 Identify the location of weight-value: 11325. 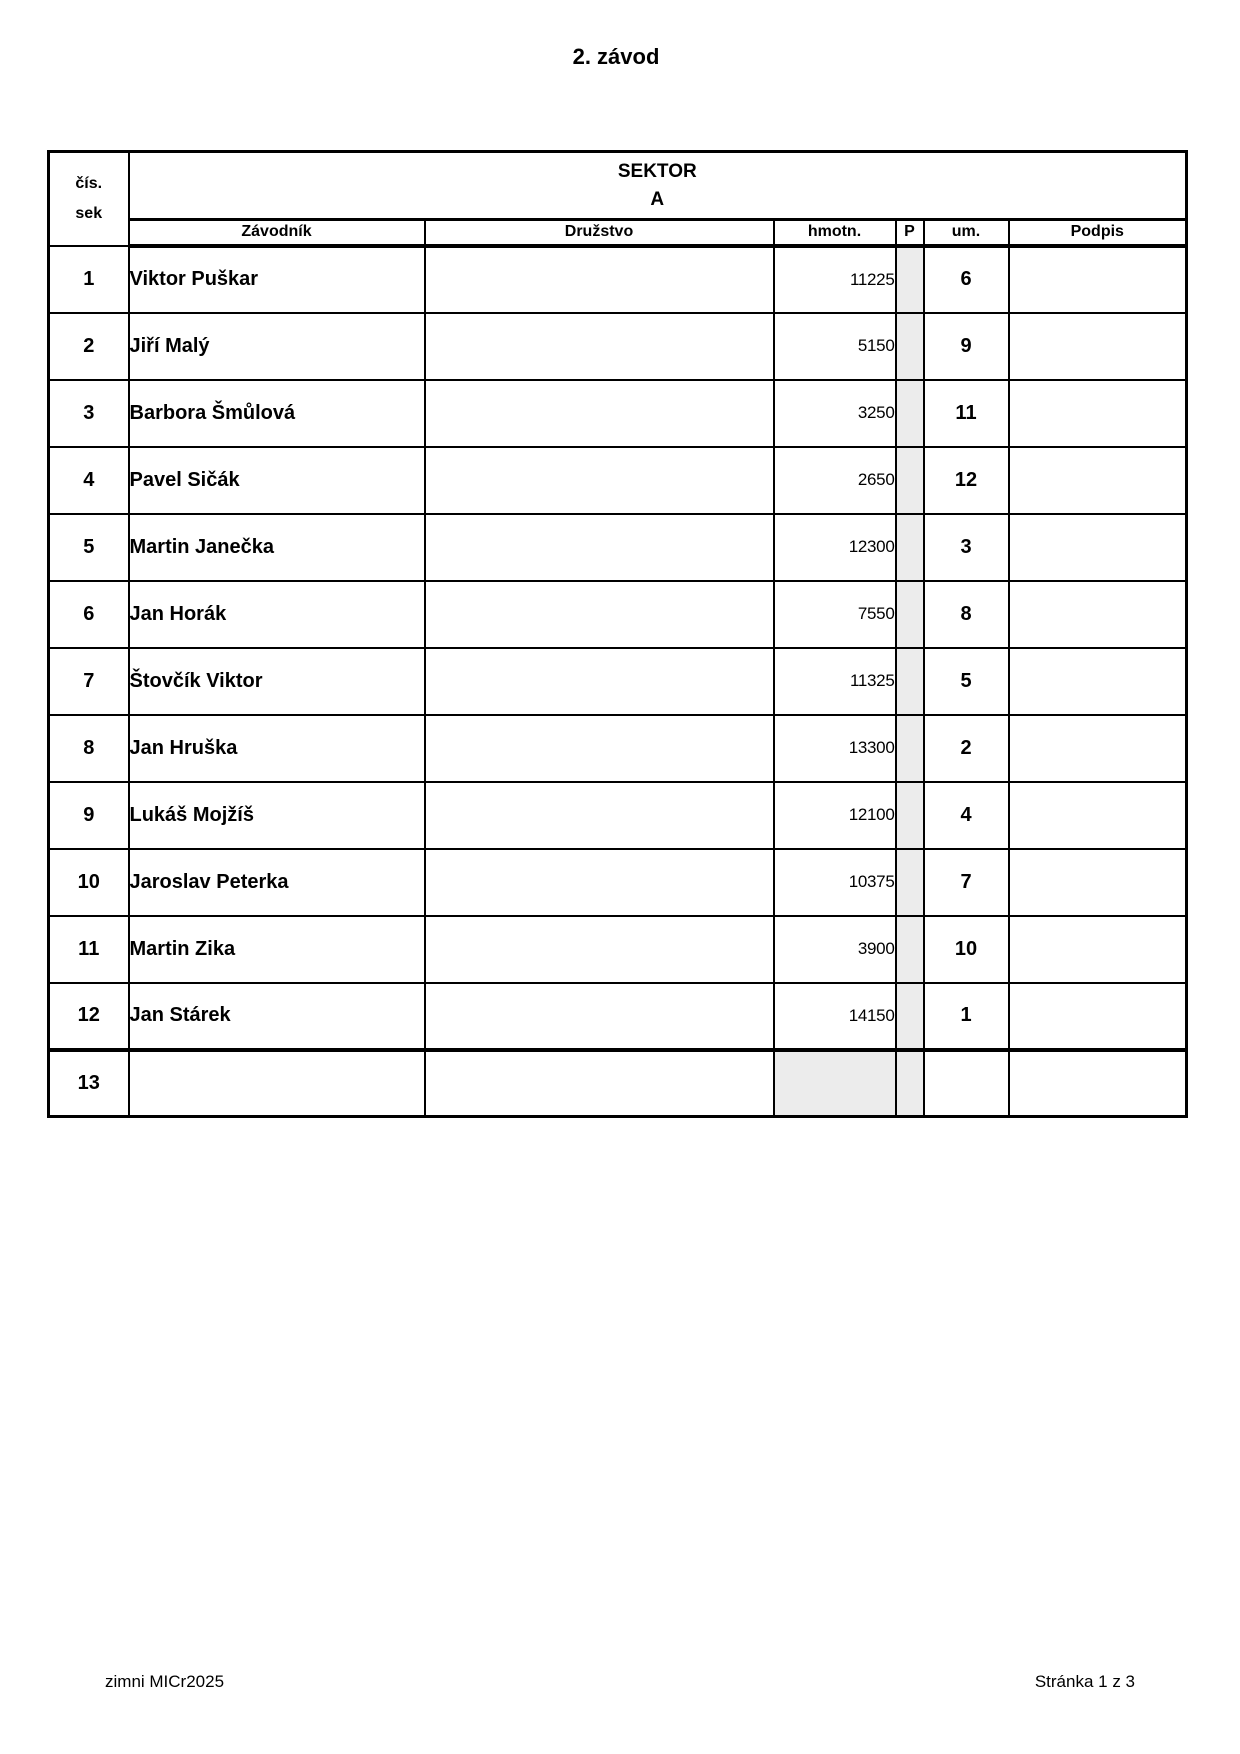
(834, 681).